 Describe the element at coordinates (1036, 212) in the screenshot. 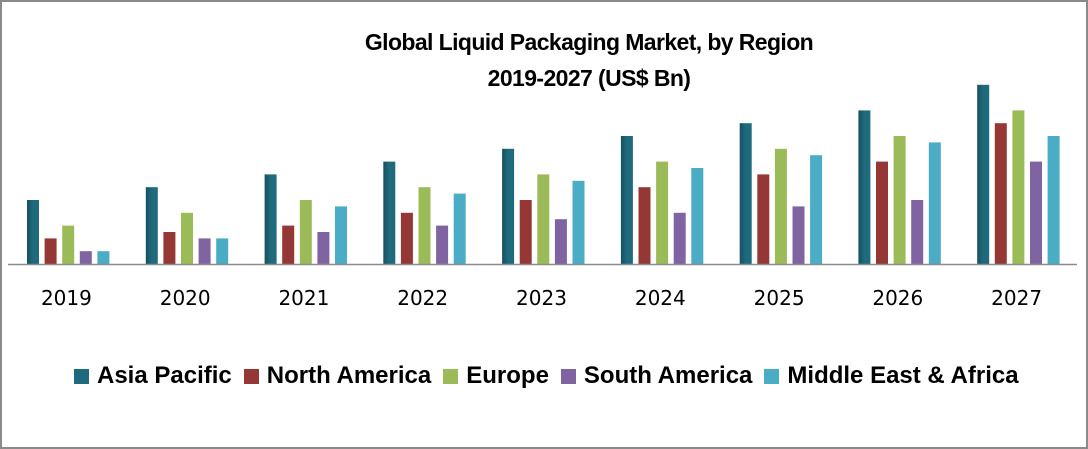

I see `bar-south-america-2027` at that location.